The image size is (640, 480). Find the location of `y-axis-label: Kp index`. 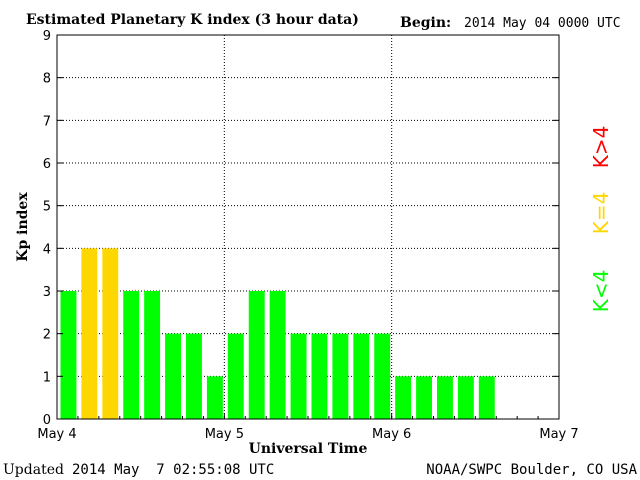

y-axis-label: Kp index is located at coordinates (23, 227).